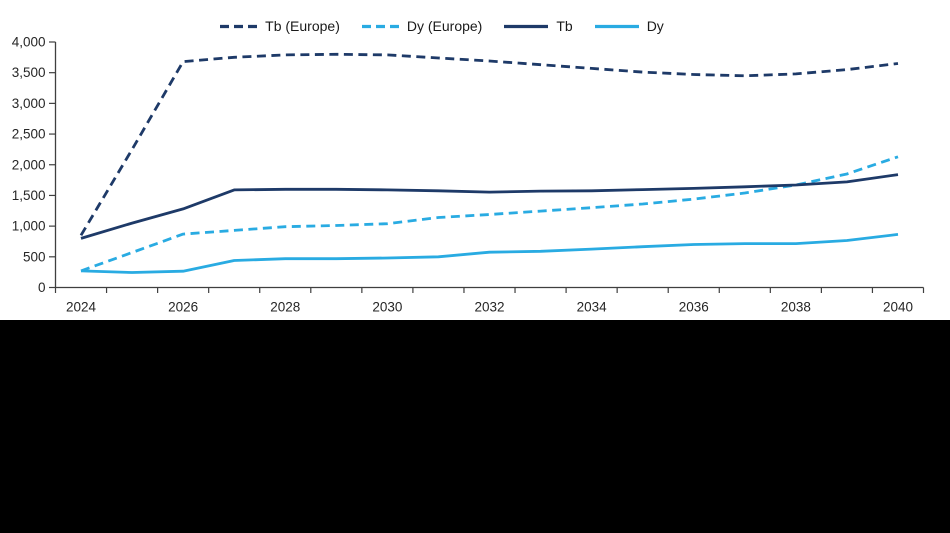 The height and width of the screenshot is (533, 950). Describe the element at coordinates (444, 26) in the screenshot. I see `legend-label: Dy (Europe)` at that location.